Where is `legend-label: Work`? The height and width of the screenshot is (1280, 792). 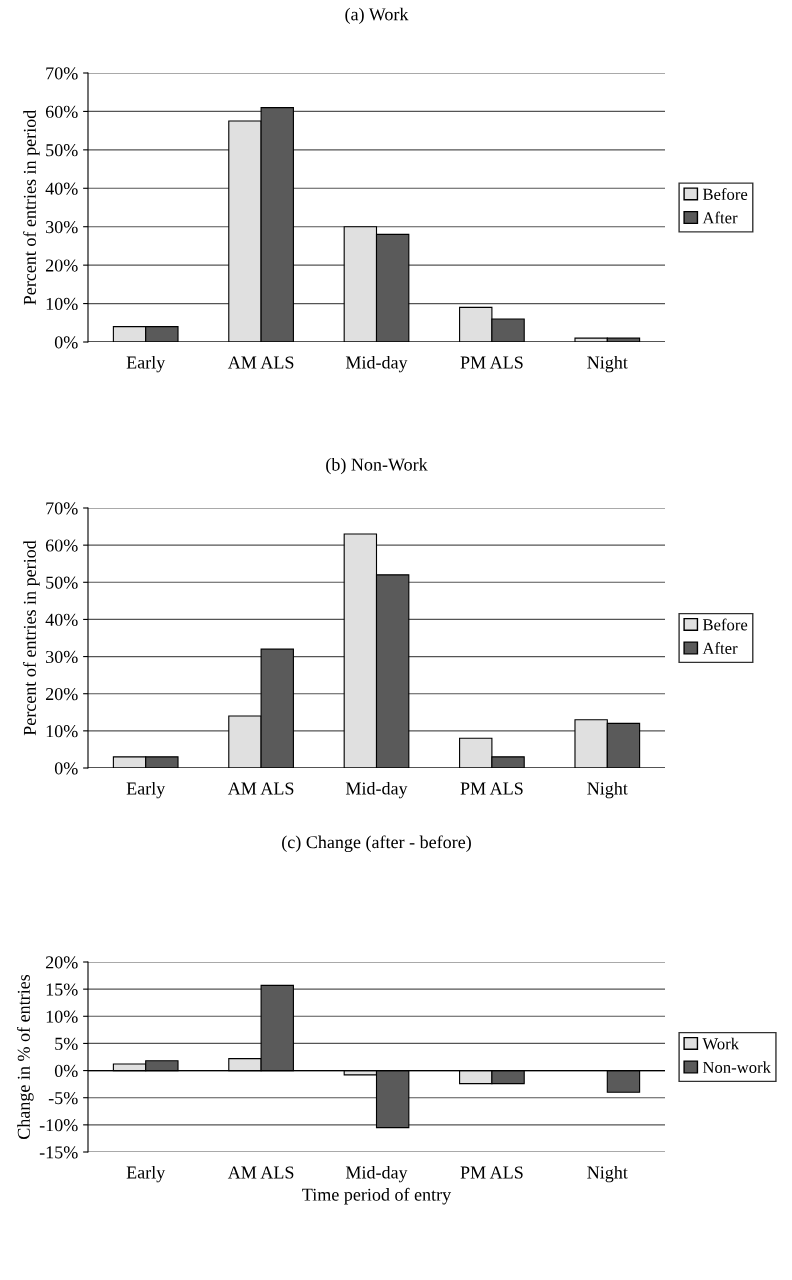
legend-label: Work is located at coordinates (721, 1043).